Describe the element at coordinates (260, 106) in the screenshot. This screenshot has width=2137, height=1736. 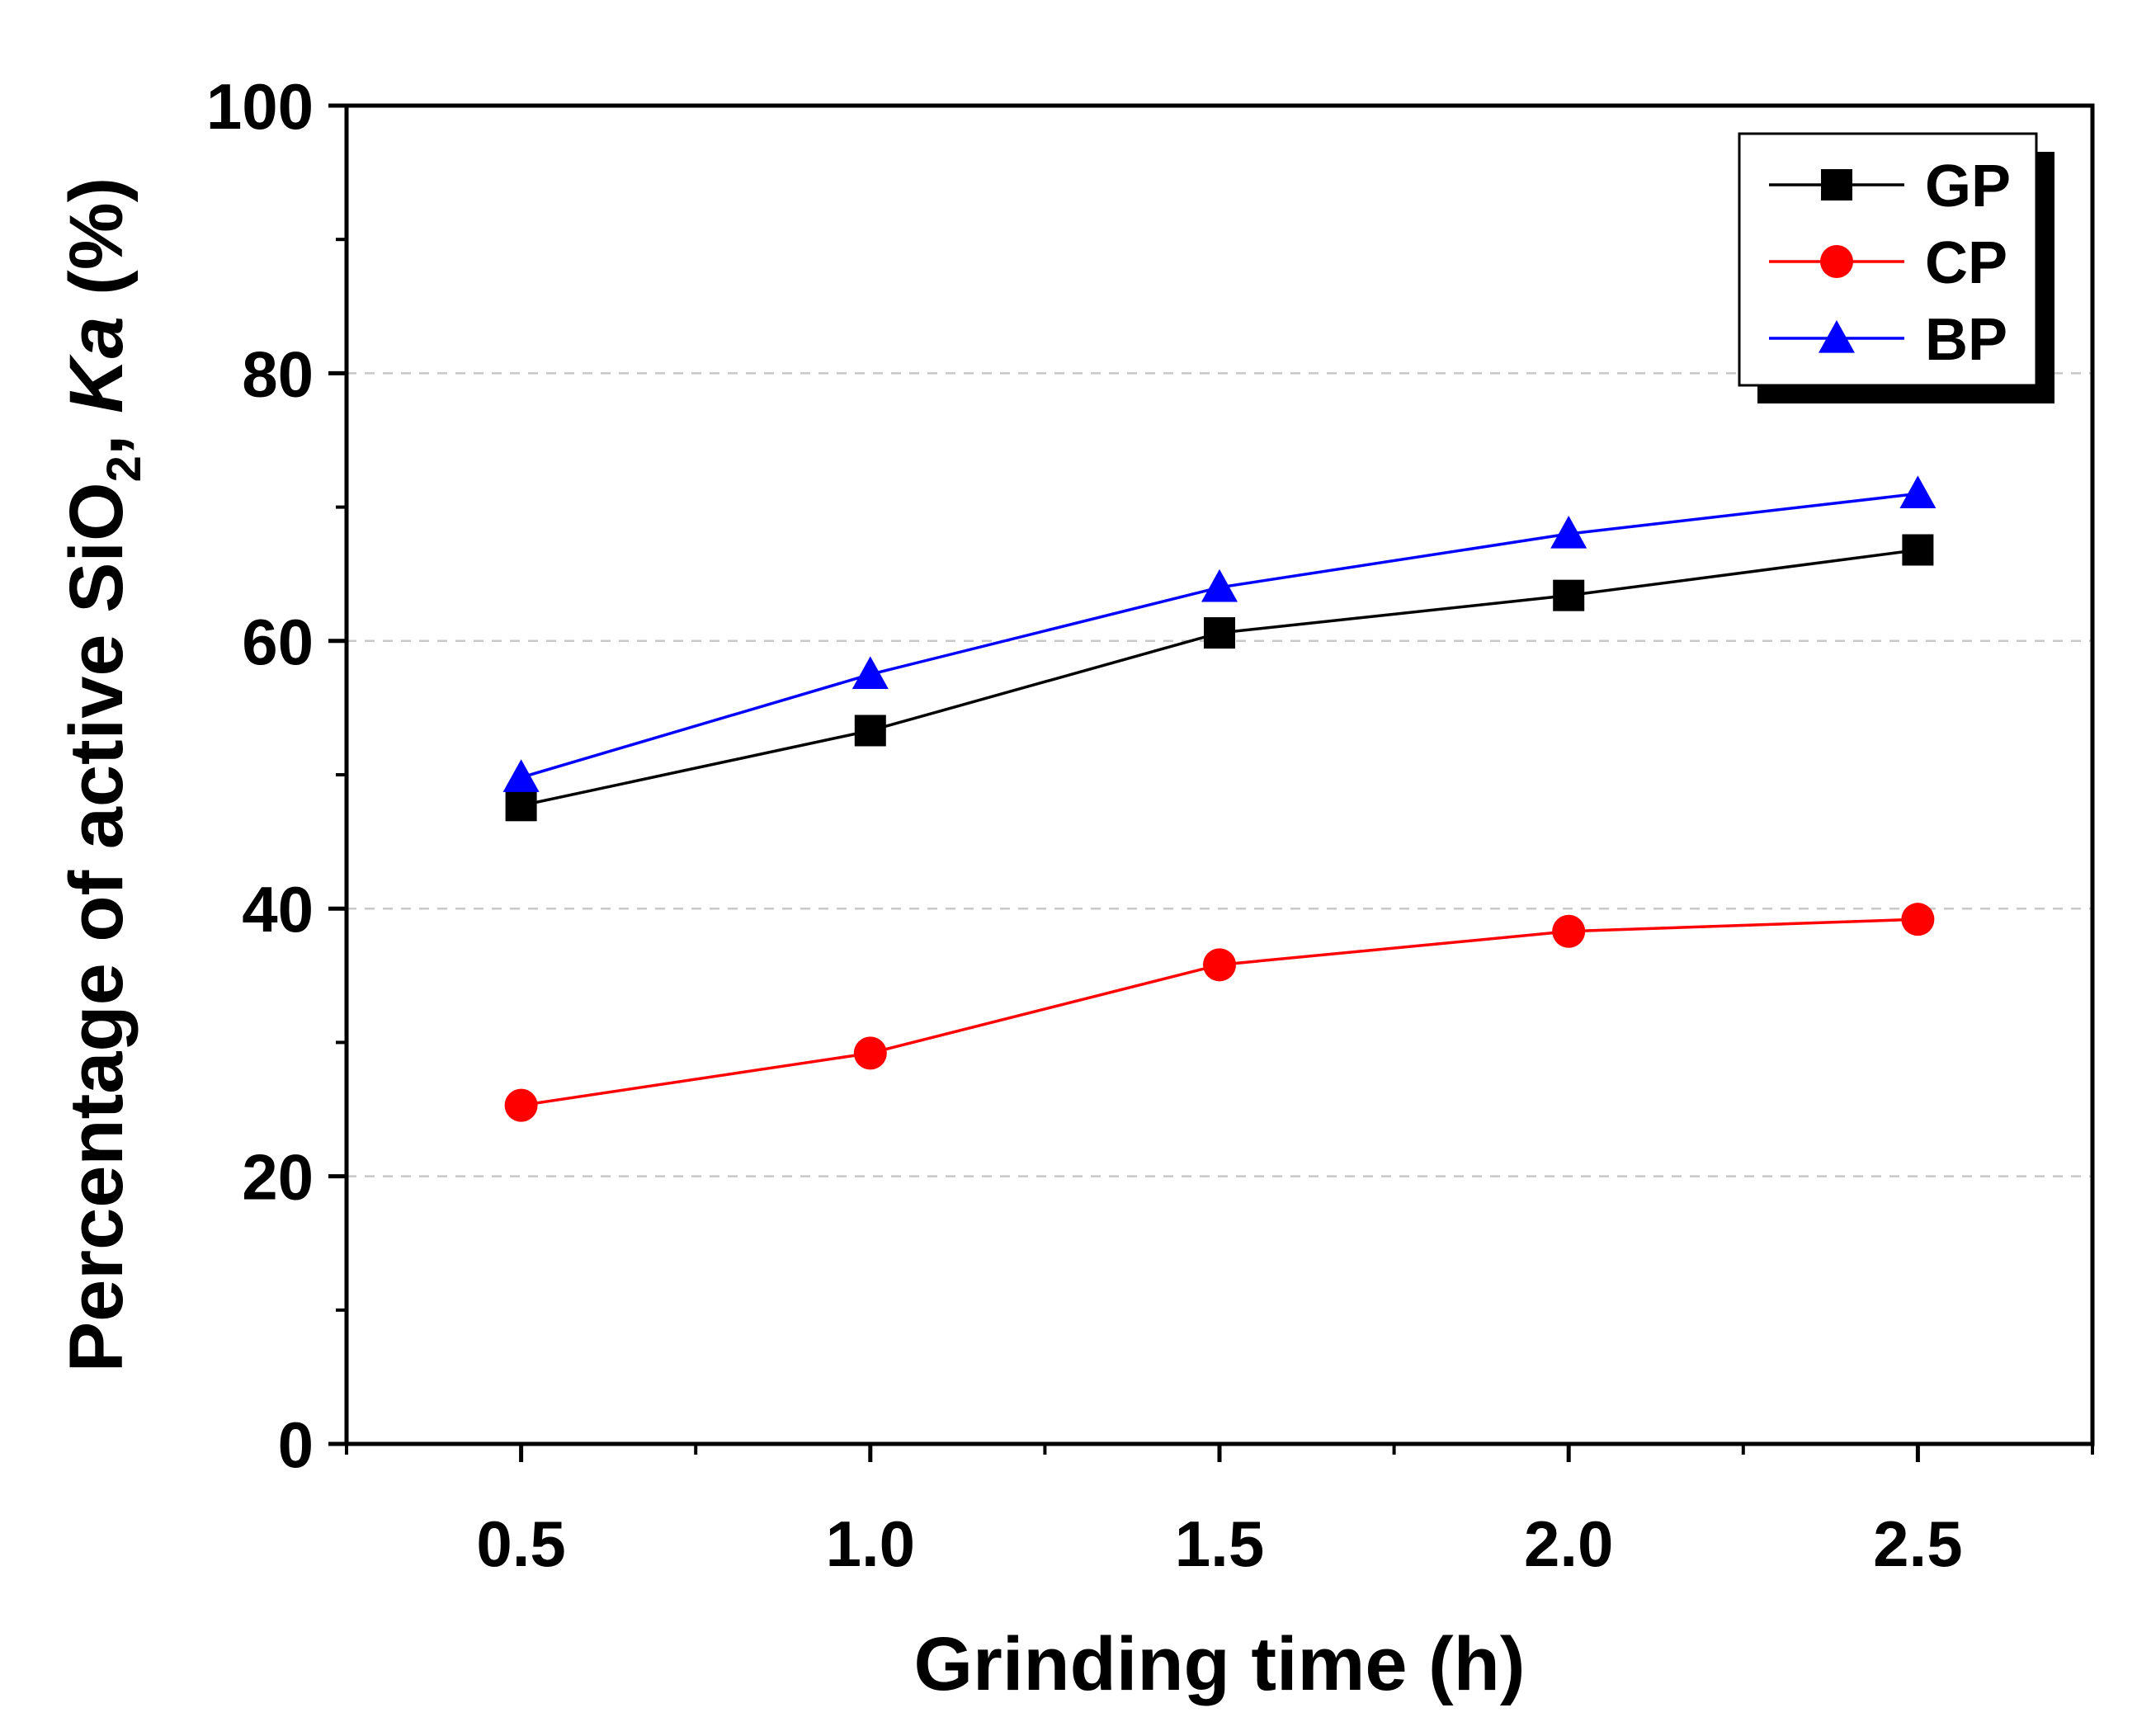
I see `y-tick-label: 100` at that location.